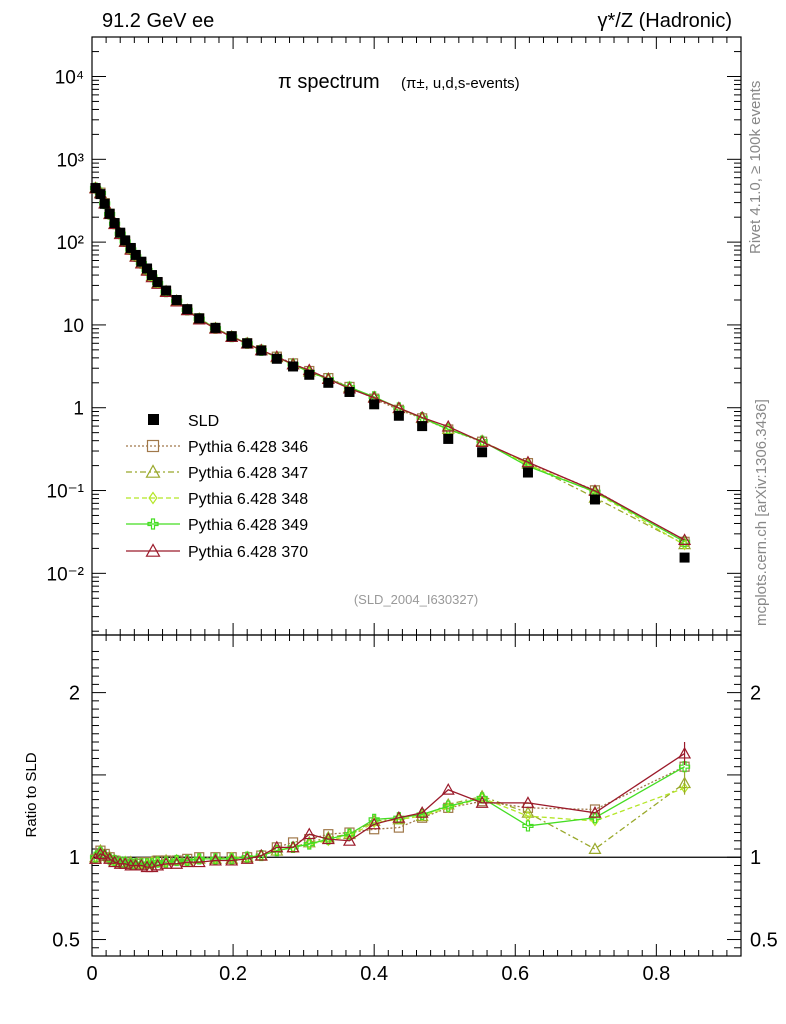  What do you see at coordinates (70, 243) in the screenshot?
I see `y-tick-label-main: 10²` at bounding box center [70, 243].